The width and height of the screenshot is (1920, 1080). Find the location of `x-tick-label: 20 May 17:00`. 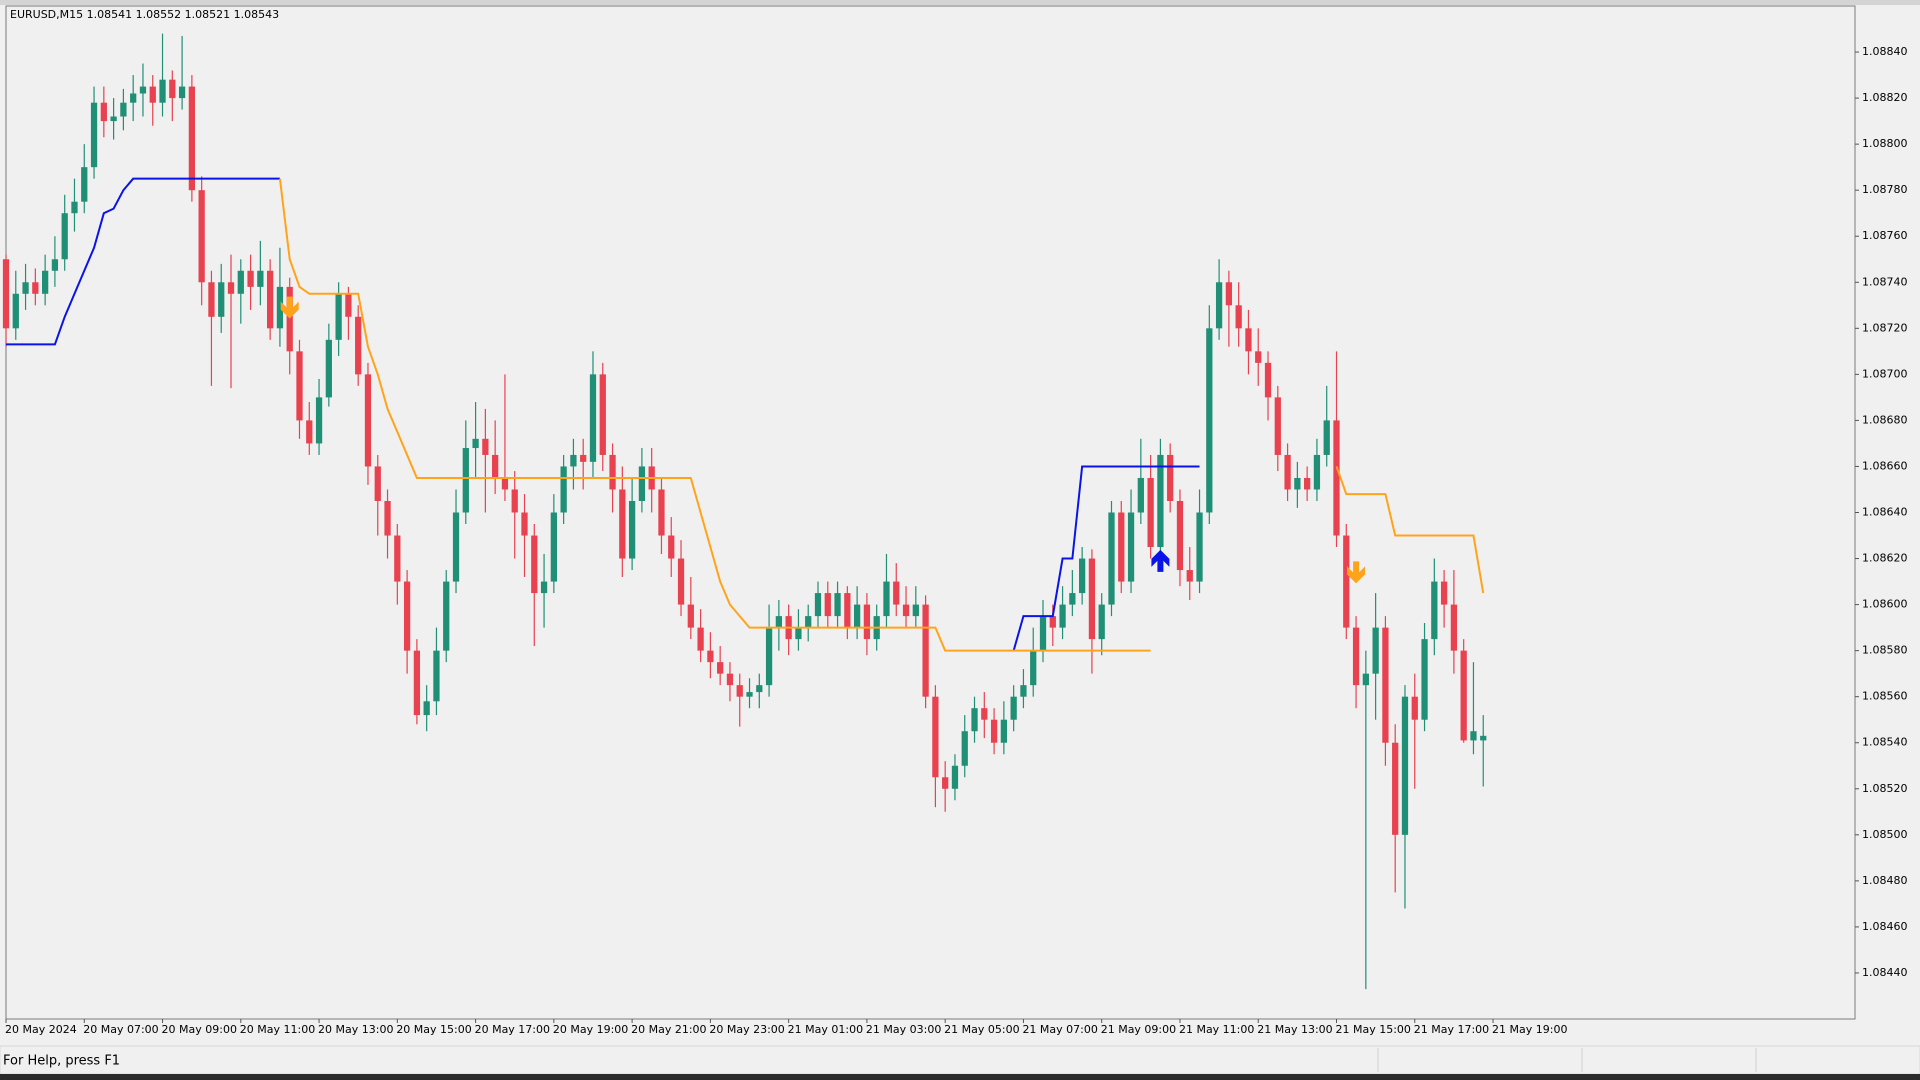

x-tick-label: 20 May 17:00 is located at coordinates (512, 1029).